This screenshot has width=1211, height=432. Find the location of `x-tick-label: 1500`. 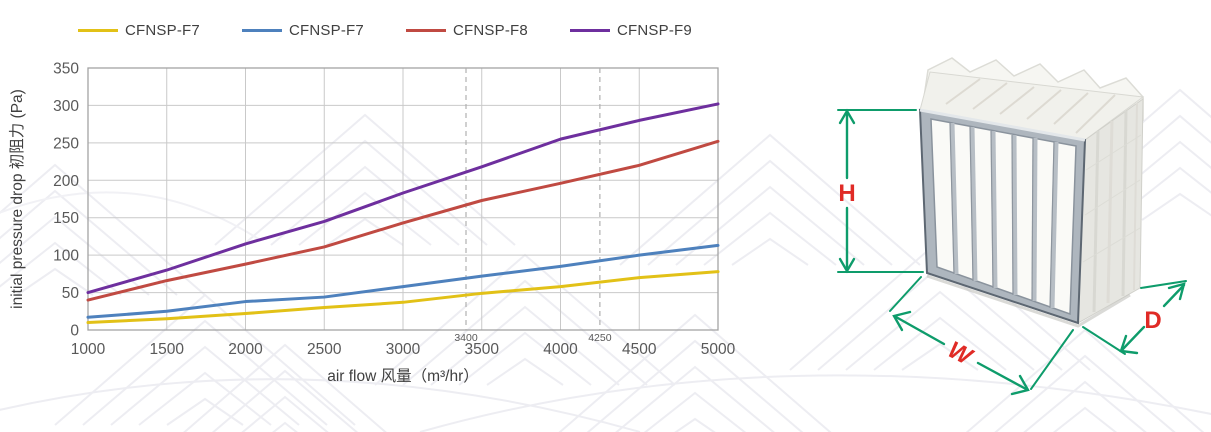

x-tick-label: 1500 is located at coordinates (167, 349).